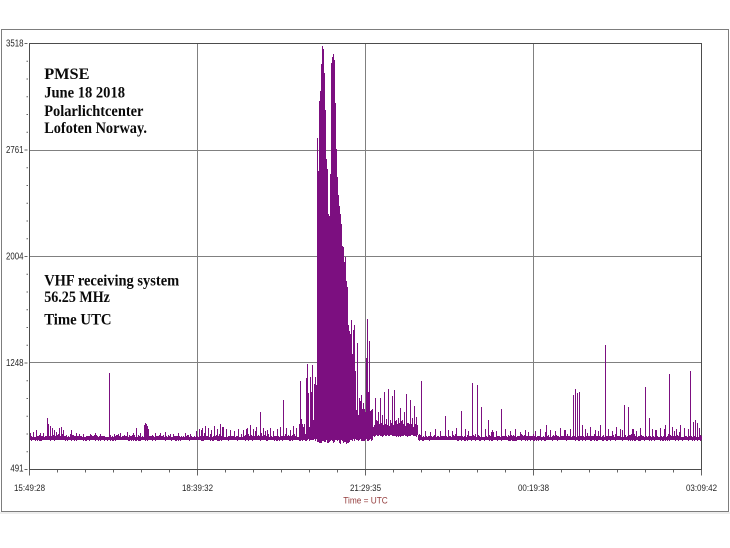  Describe the element at coordinates (15, 255) in the screenshot. I see `svg-text: 2004` at that location.